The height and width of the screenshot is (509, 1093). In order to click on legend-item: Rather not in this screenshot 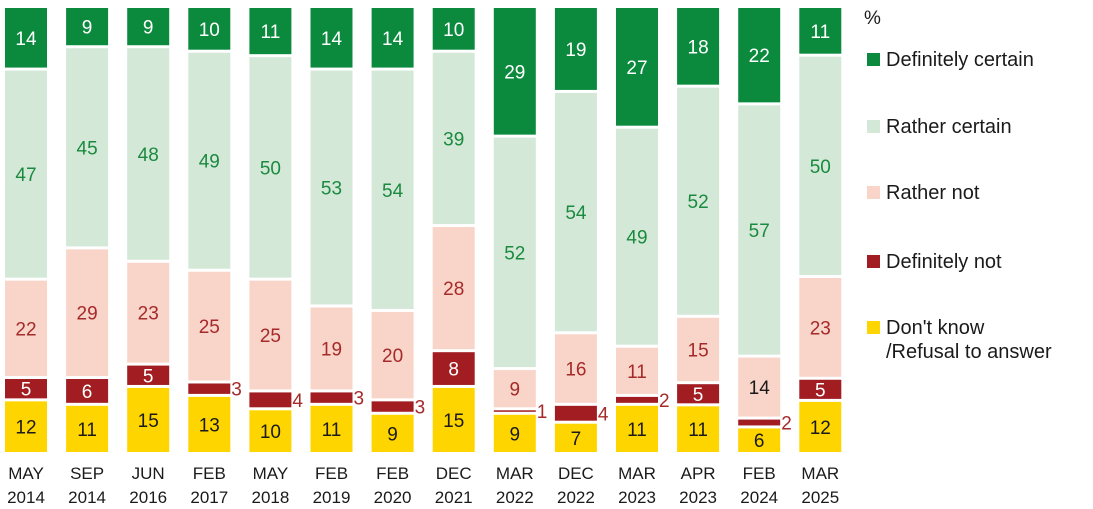, I will do `click(977, 205)`.